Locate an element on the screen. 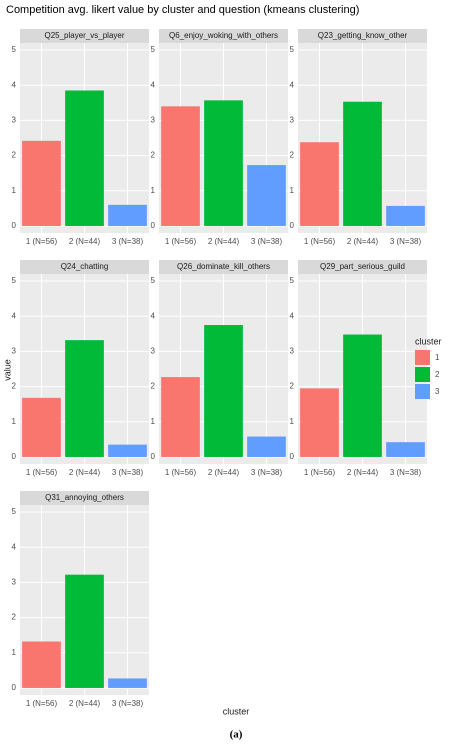 Image resolution: width=474 pixels, height=745 pixels. facet-title: Q25_player_vs_player is located at coordinates (84, 35).